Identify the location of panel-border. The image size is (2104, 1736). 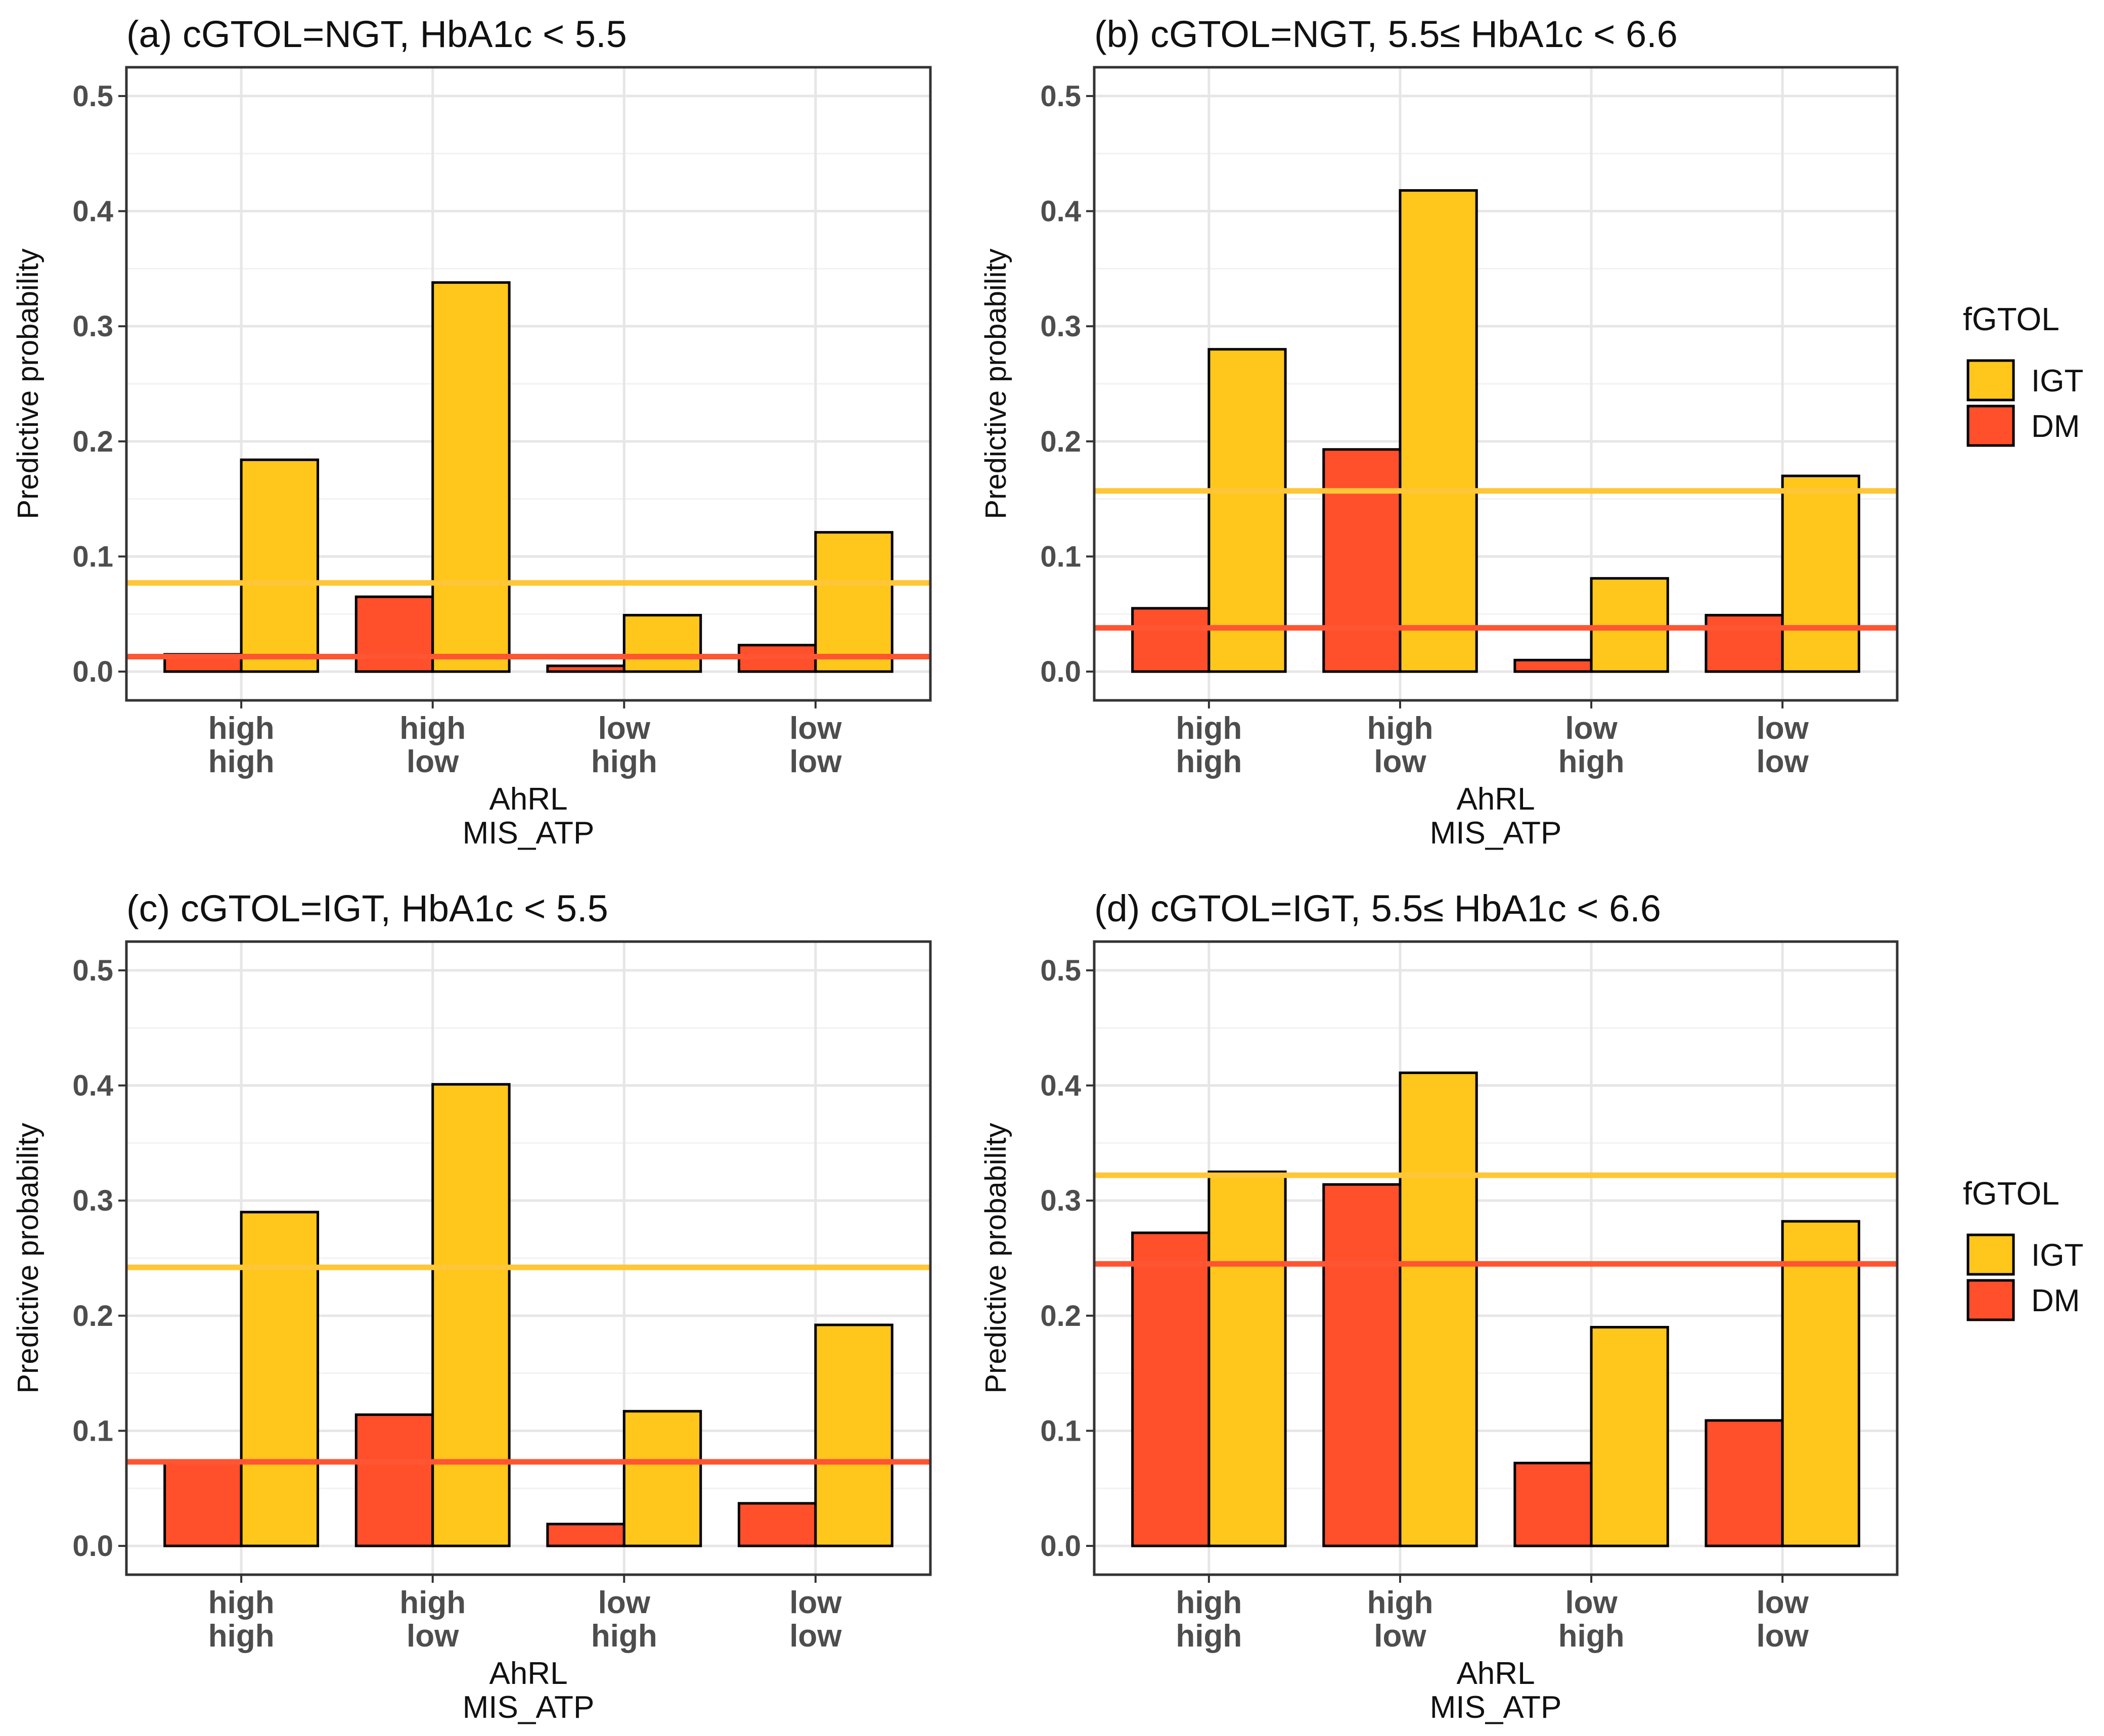
(1496, 1258).